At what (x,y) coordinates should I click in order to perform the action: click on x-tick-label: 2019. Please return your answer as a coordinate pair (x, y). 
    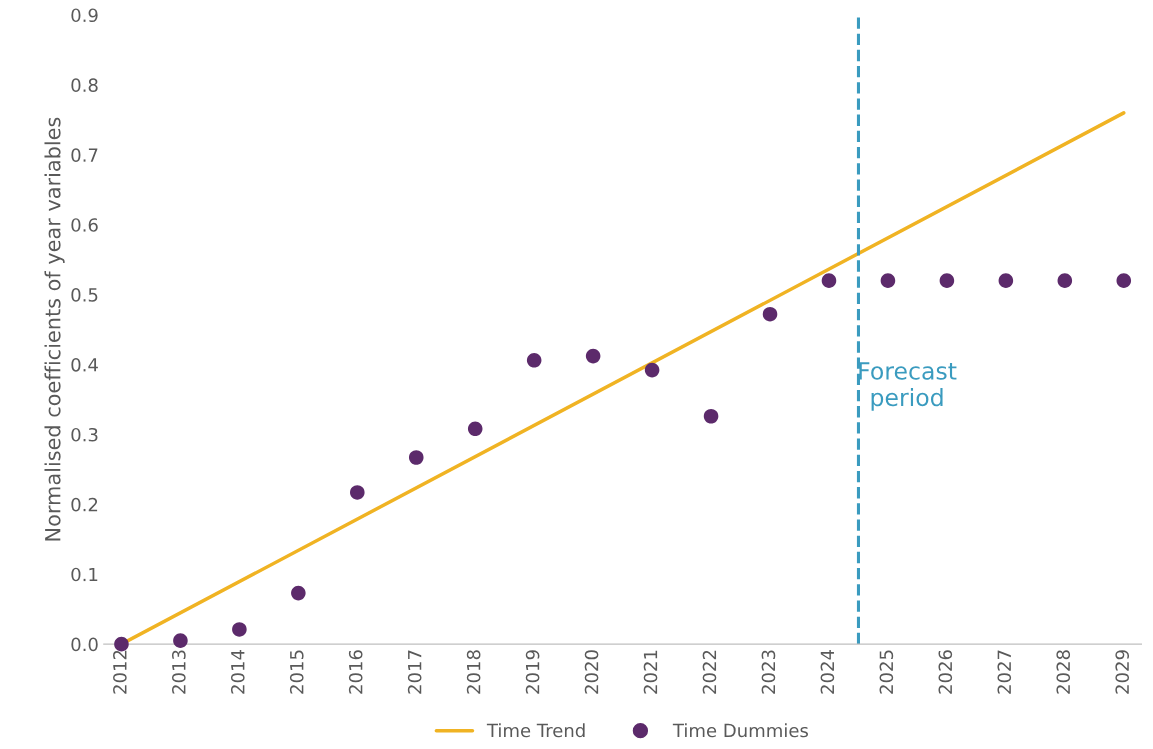
    Looking at the image, I should click on (532, 672).